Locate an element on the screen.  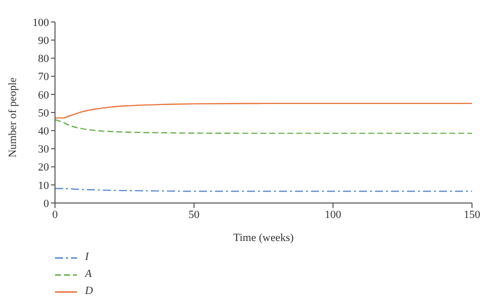
y-tick-label: 10 is located at coordinates (44, 186).